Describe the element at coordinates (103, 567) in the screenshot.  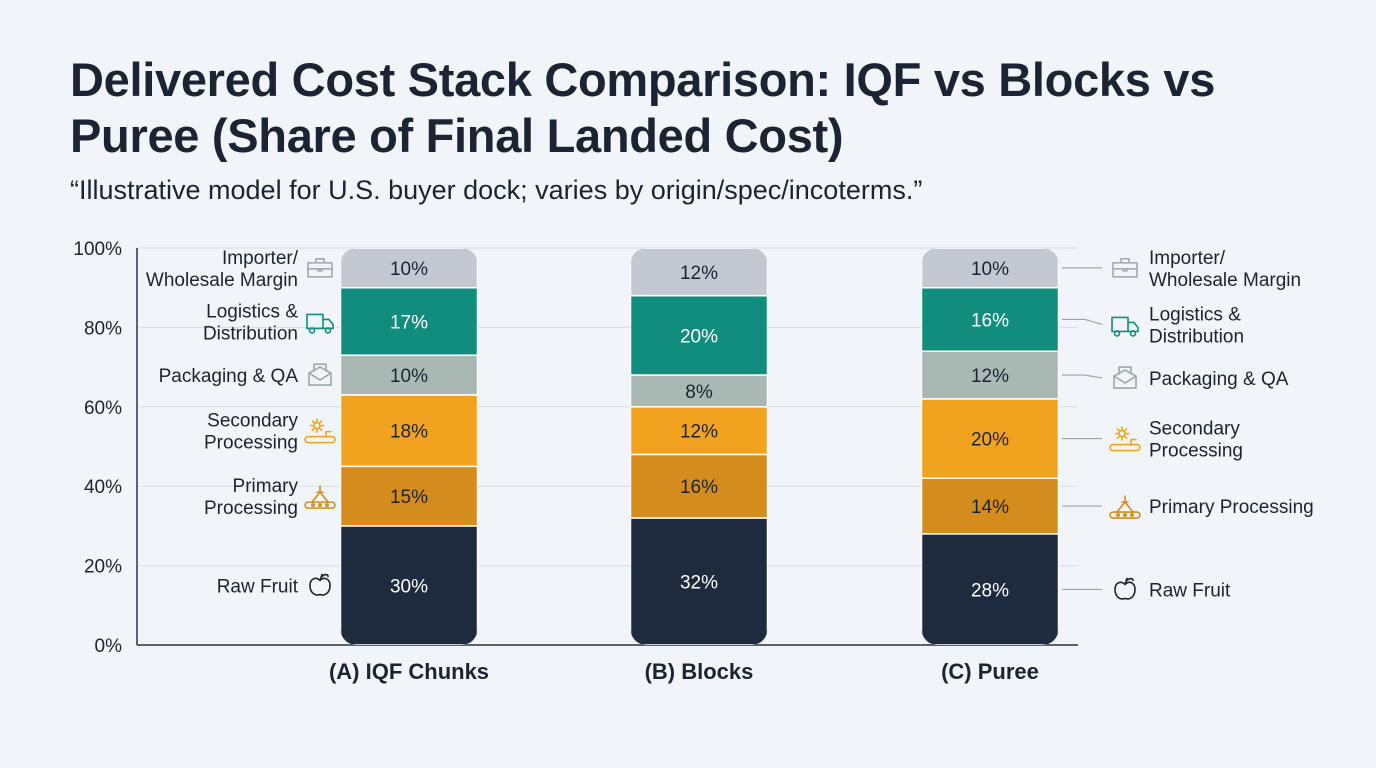
I see `y-tick-label: 20%` at that location.